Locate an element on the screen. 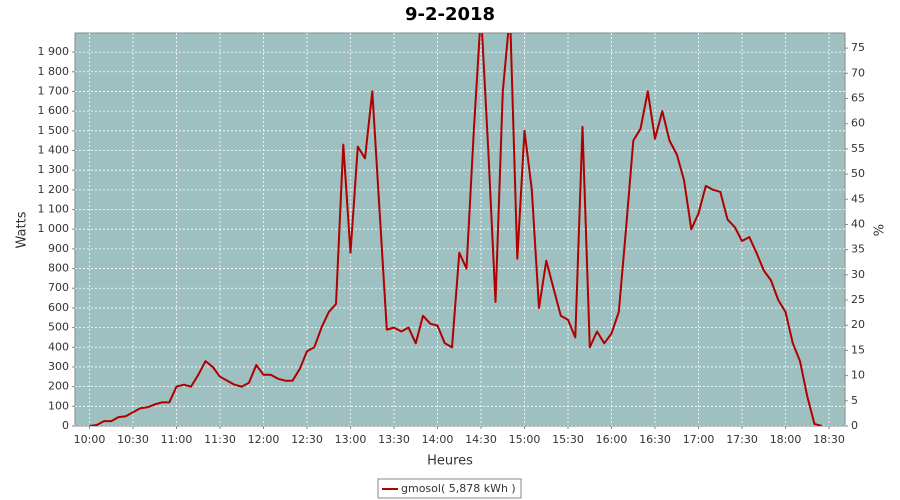 This screenshot has height=500, width=900. y2-tick-label: 55 is located at coordinates (858, 148).